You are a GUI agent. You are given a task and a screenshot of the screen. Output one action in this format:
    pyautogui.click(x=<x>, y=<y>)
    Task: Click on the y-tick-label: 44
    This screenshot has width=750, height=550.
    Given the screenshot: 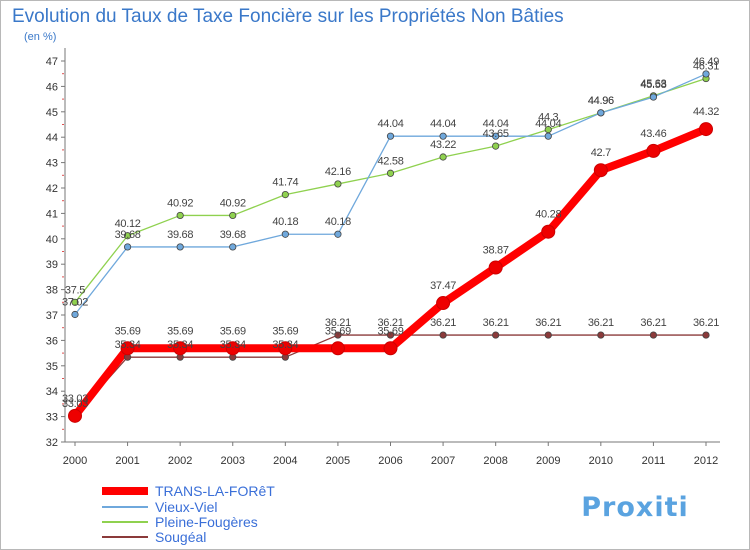 What is the action you would take?
    pyautogui.click(x=52, y=138)
    